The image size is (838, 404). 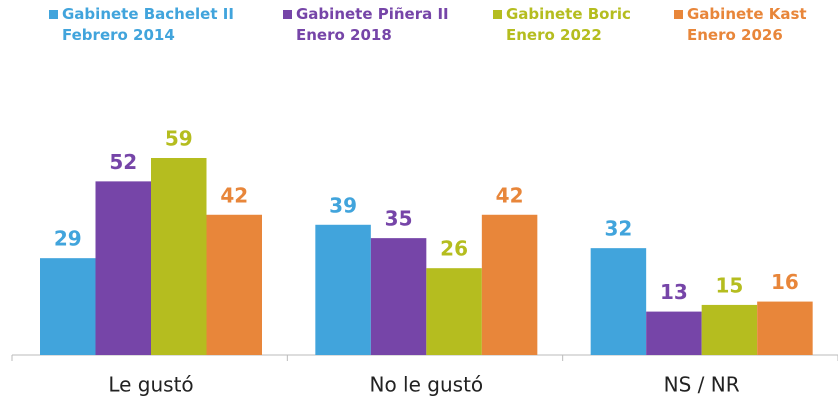 What do you see at coordinates (150, 385) in the screenshot?
I see `x-tick-label: Le gustó` at bounding box center [150, 385].